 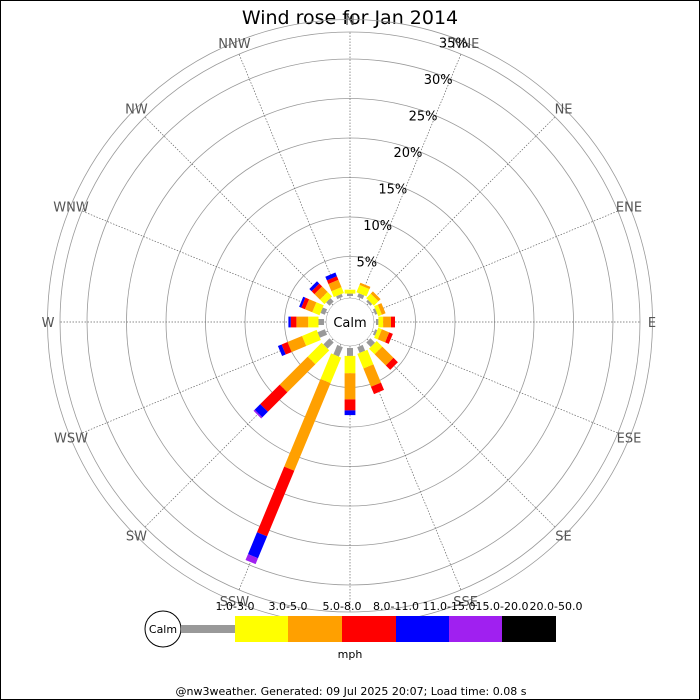 What do you see at coordinates (396, 606) in the screenshot?
I see `legend-label-4: 8.0-11.0` at bounding box center [396, 606].